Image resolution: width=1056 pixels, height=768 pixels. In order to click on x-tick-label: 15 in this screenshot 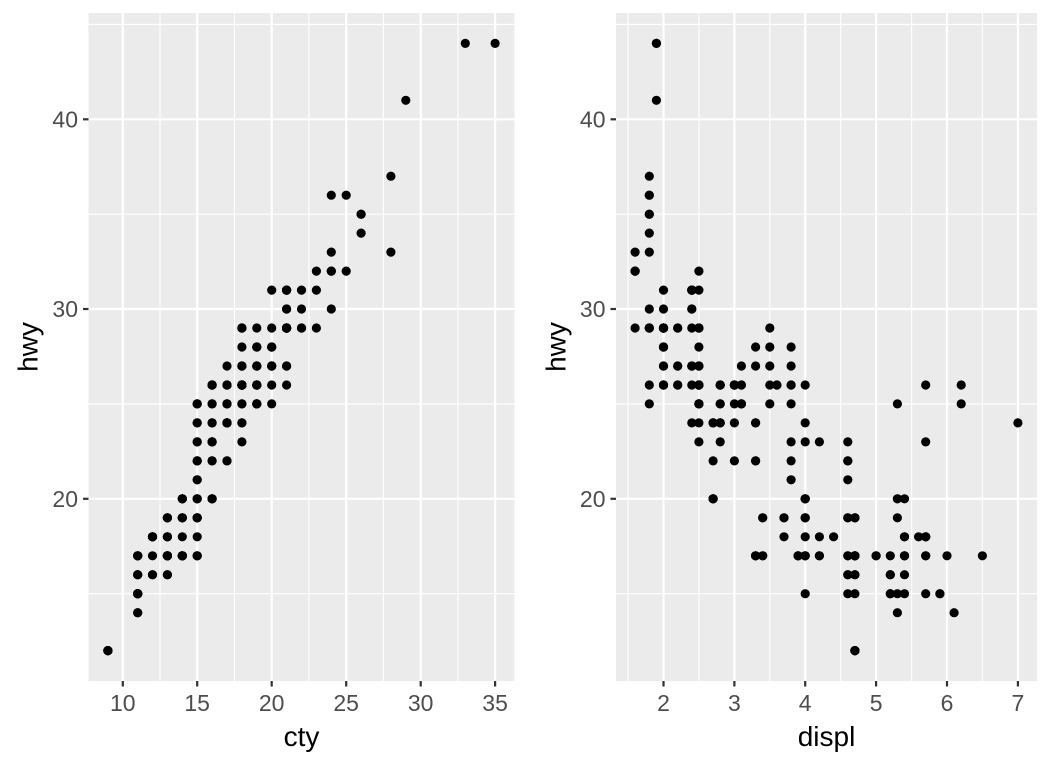, I will do `click(197, 703)`.